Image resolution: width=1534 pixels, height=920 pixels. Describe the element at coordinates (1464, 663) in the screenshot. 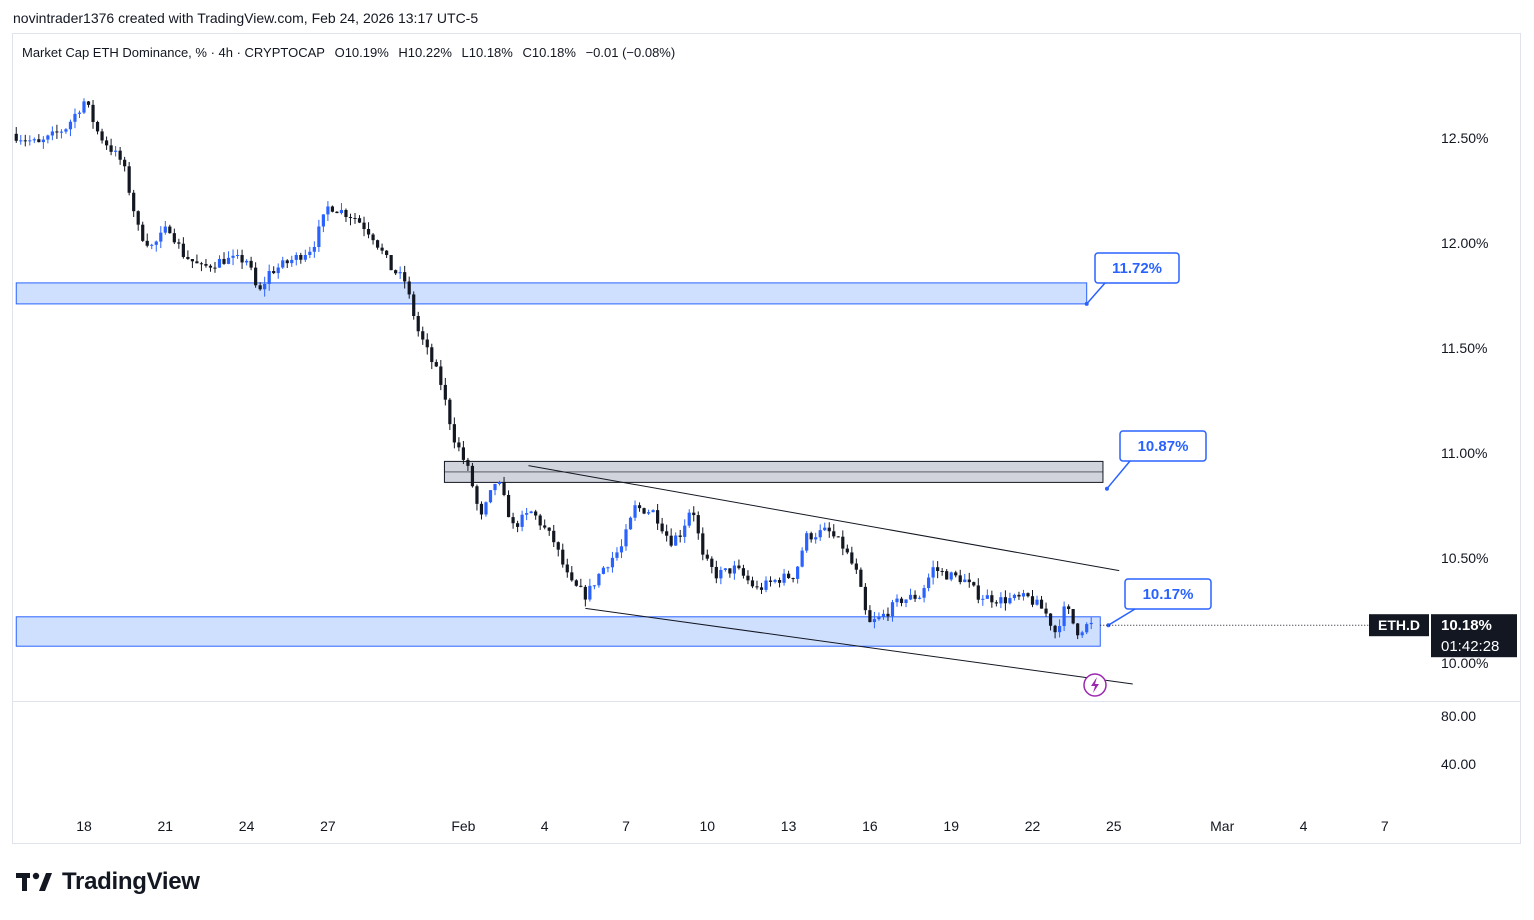

I see `price-axis-tick: 10.00%` at that location.